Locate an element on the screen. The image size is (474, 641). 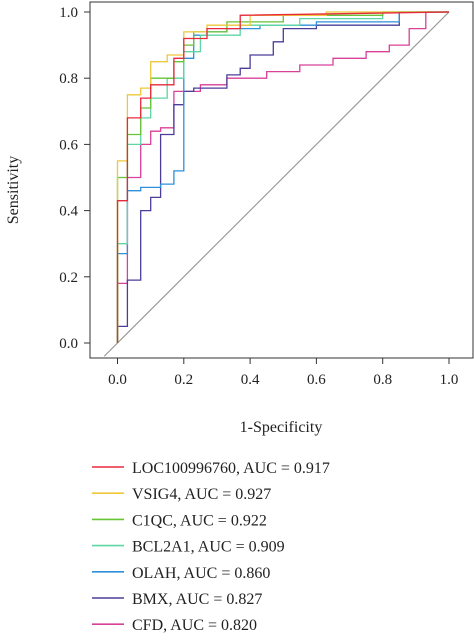
x-tick-label: 0.2 is located at coordinates (183, 380).